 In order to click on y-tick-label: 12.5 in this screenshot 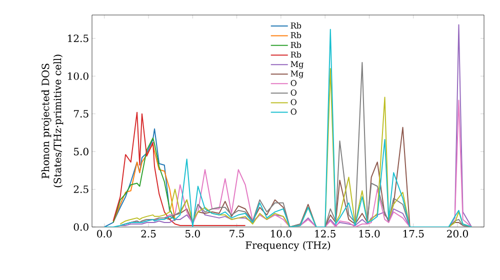, I will do `click(78, 38)`.